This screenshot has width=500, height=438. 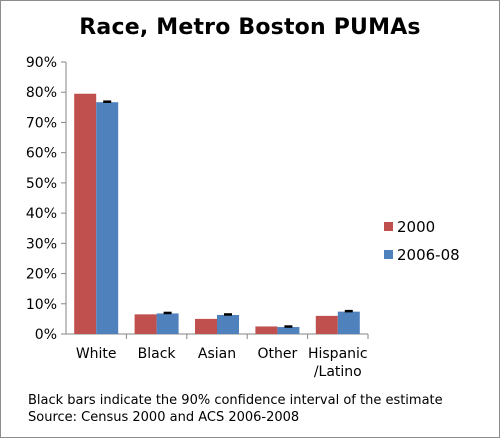 What do you see at coordinates (157, 354) in the screenshot?
I see `x-tick-label: Black` at bounding box center [157, 354].